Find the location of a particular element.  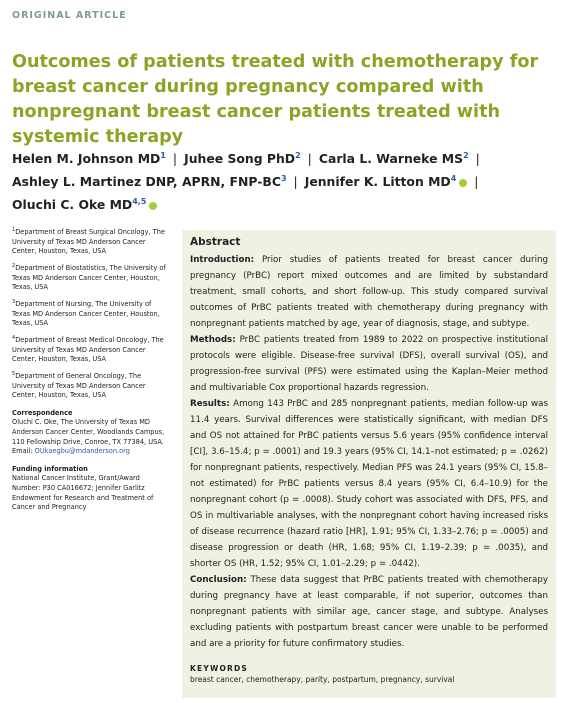

author: Ashley L. Martinez DNP, APRN, FNP-BC3 is located at coordinates (149, 181).